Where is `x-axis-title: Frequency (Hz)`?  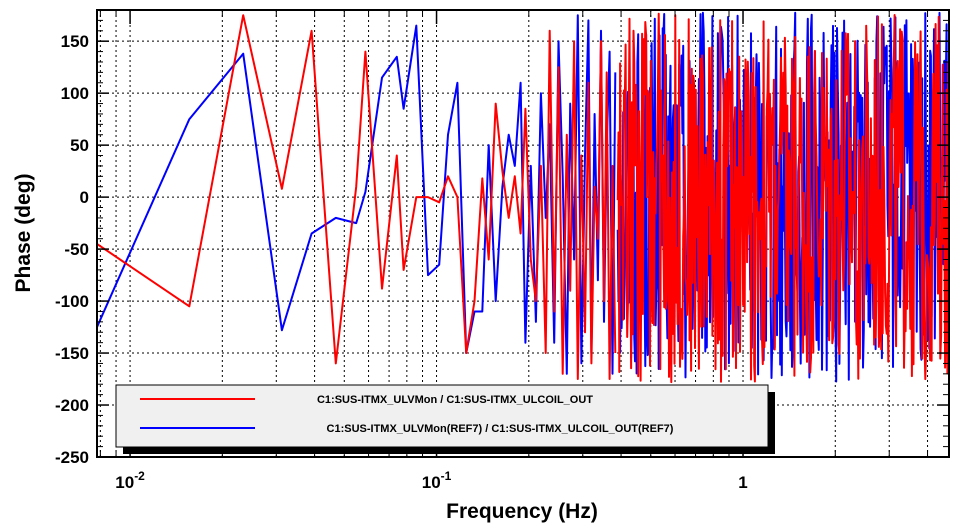 x-axis-title: Frequency (Hz) is located at coordinates (522, 511).